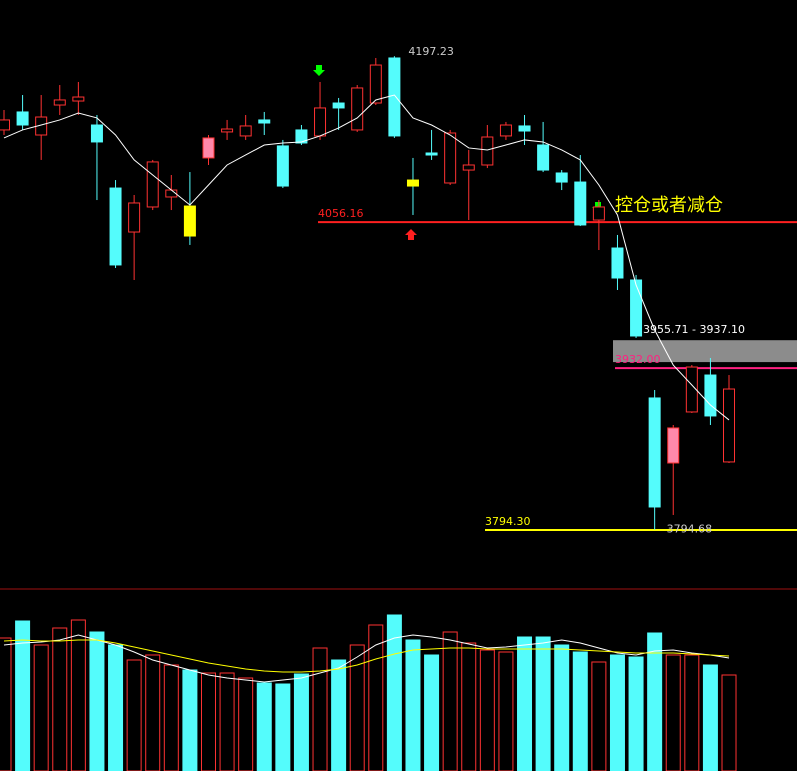 This screenshot has width=797, height=771. Describe the element at coordinates (431, 51) in the screenshot. I see `high-label: 4197.23` at that location.